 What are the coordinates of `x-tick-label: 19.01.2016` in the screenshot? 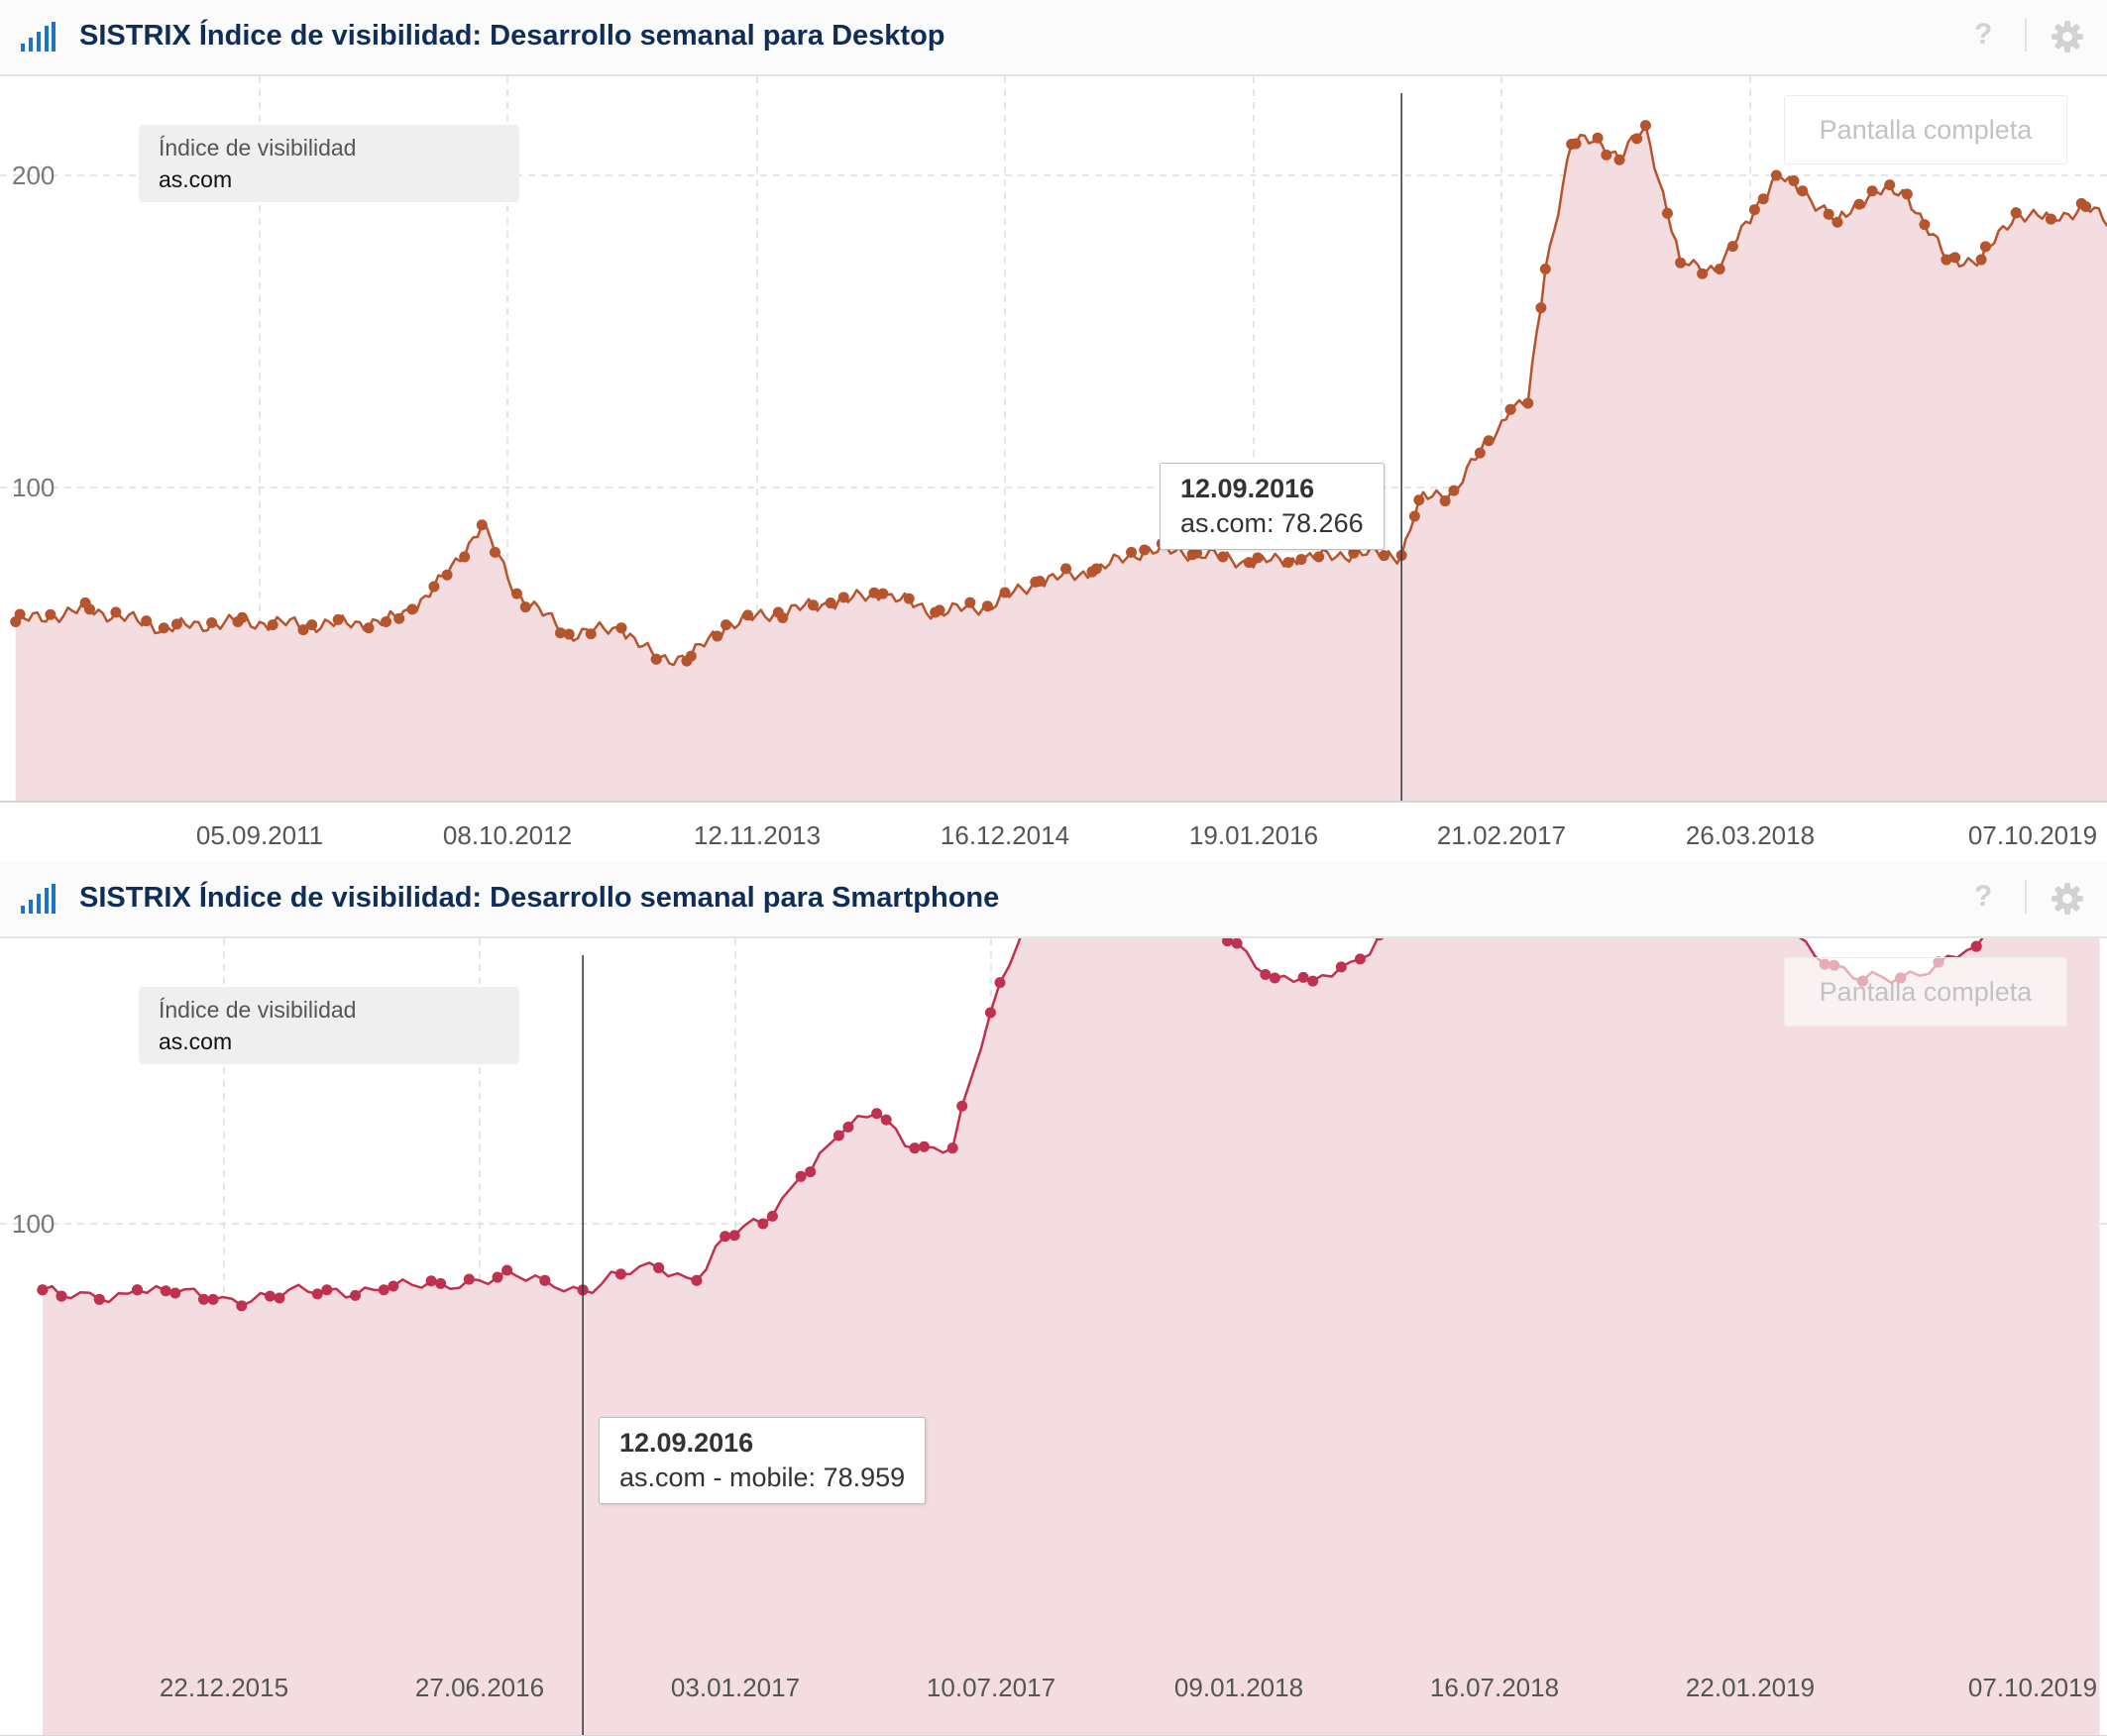 It's located at (1253, 835).